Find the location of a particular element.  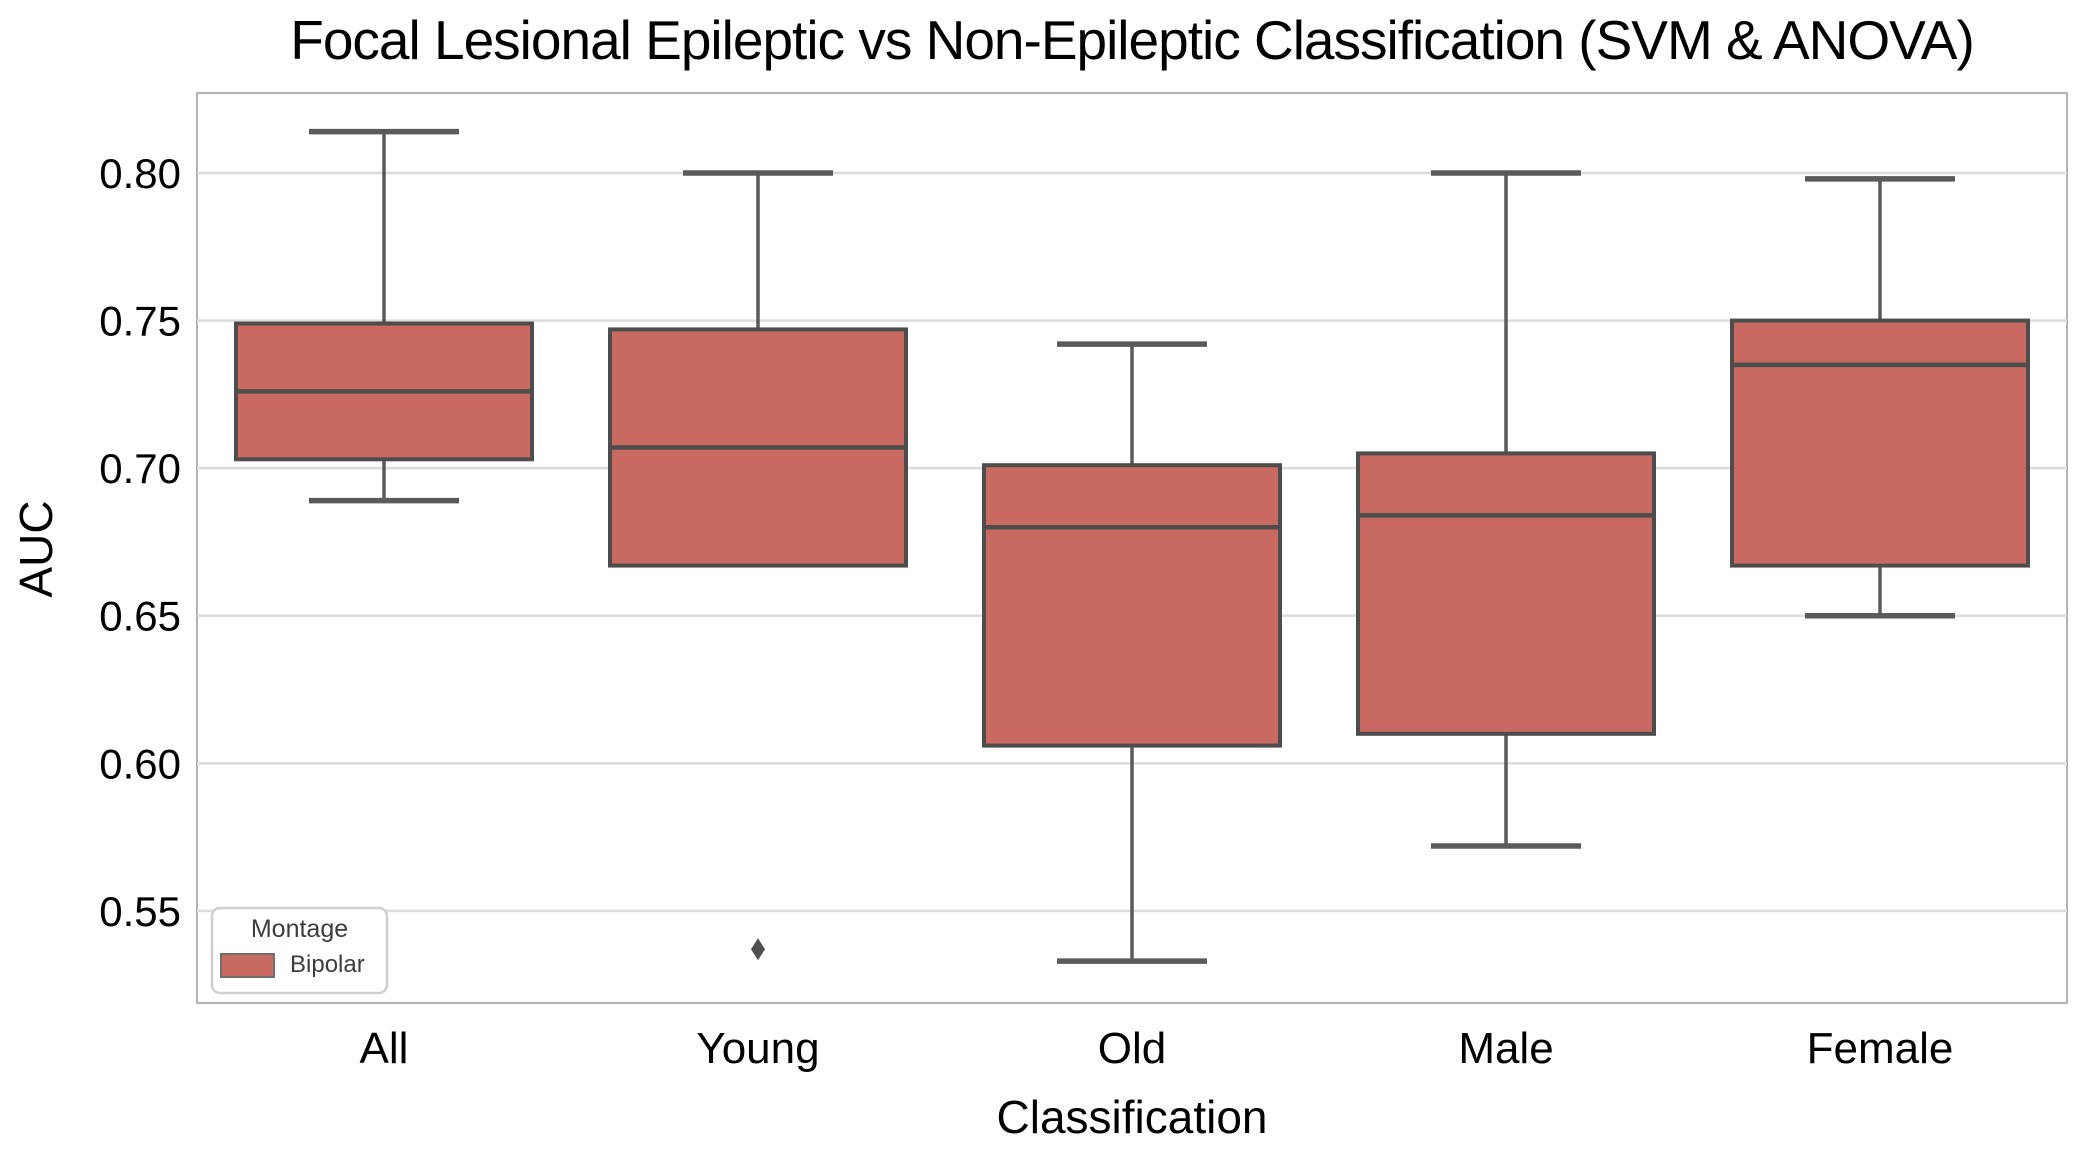

x-tick-label-young: Young is located at coordinates (757, 1048).